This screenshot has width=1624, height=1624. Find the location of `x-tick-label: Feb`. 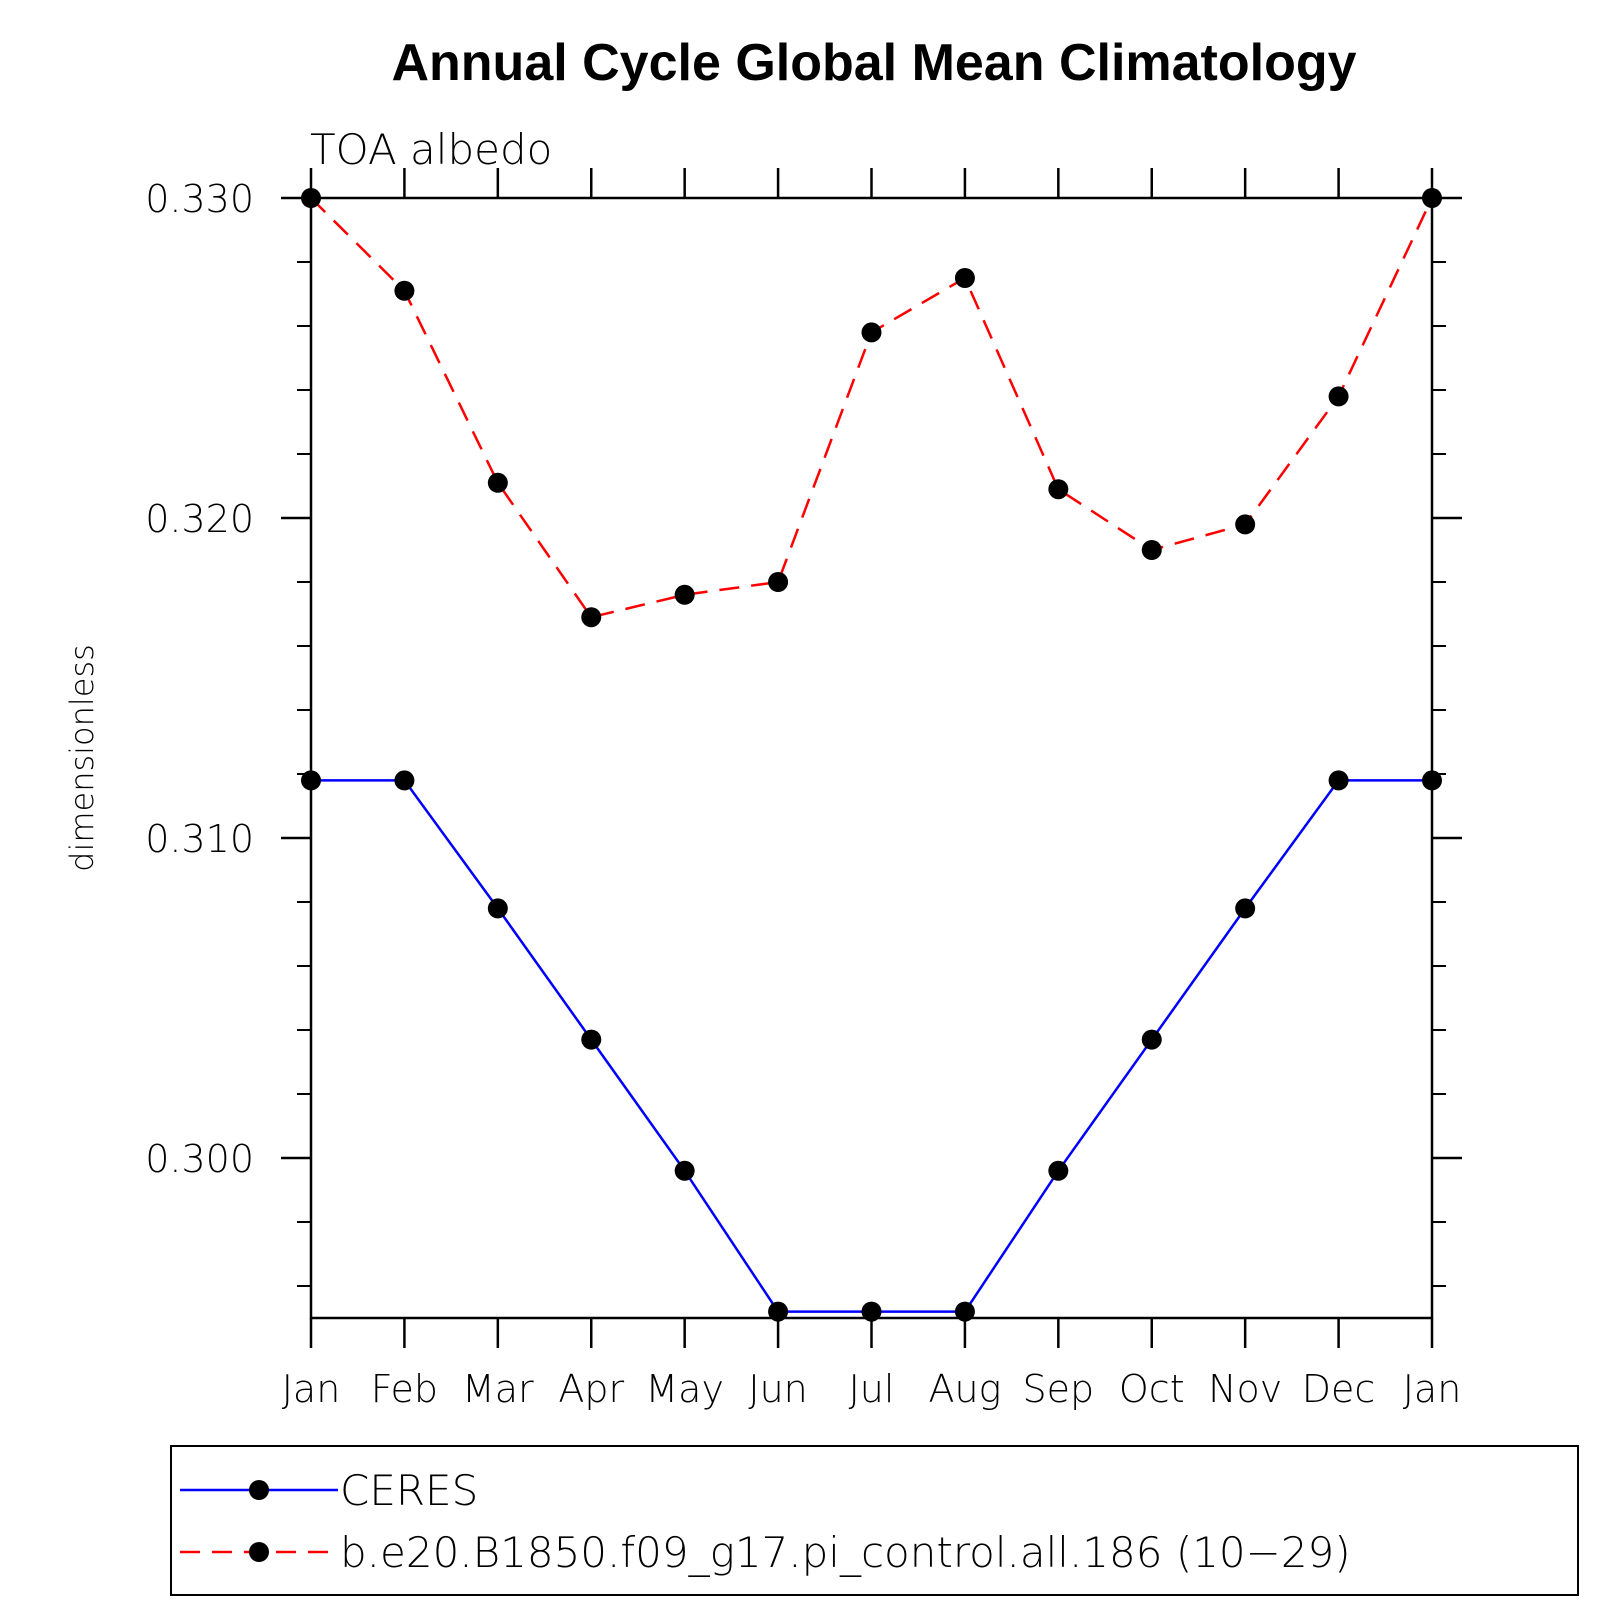

x-tick-label: Feb is located at coordinates (404, 1389).